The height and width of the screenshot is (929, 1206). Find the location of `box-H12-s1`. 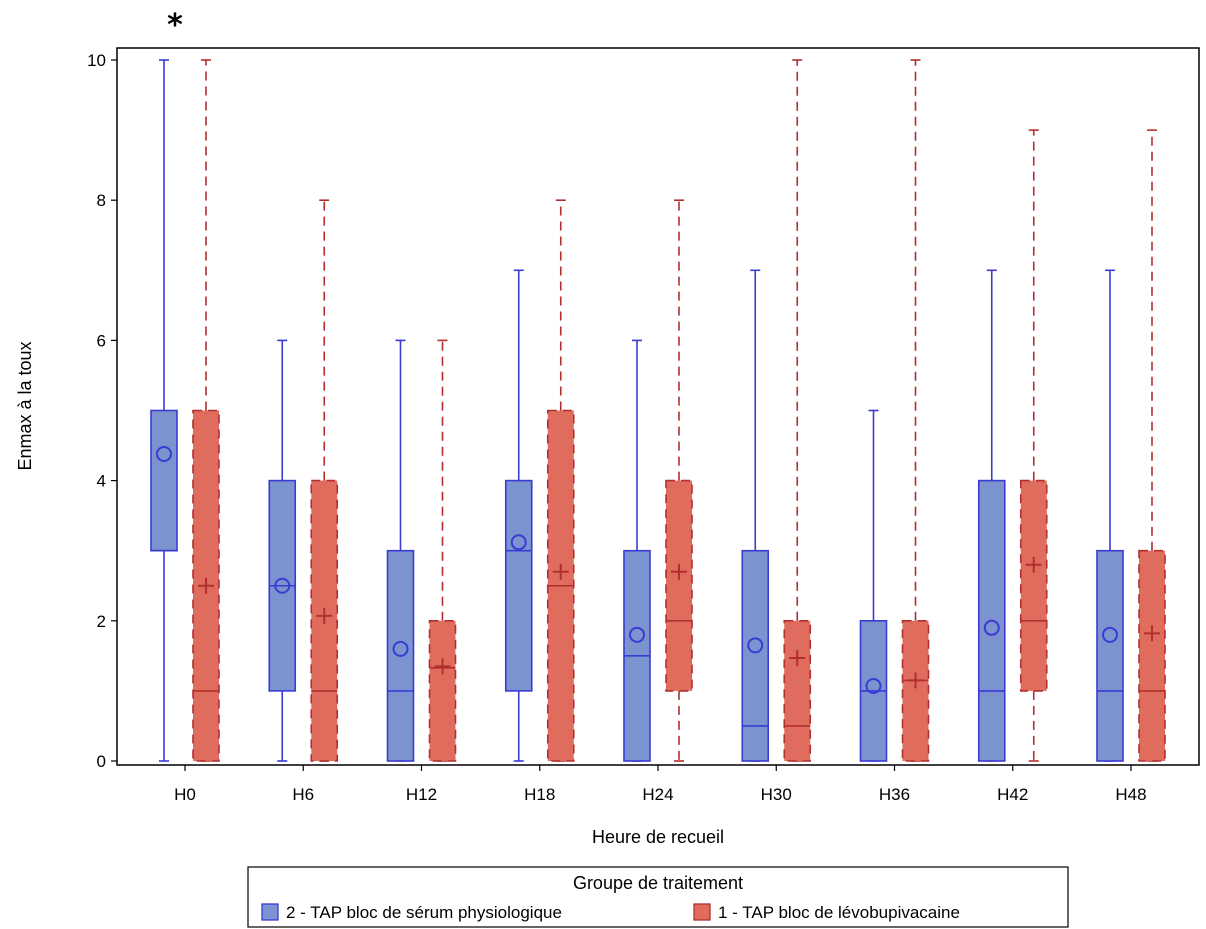

box-H12-s1 is located at coordinates (442, 550).